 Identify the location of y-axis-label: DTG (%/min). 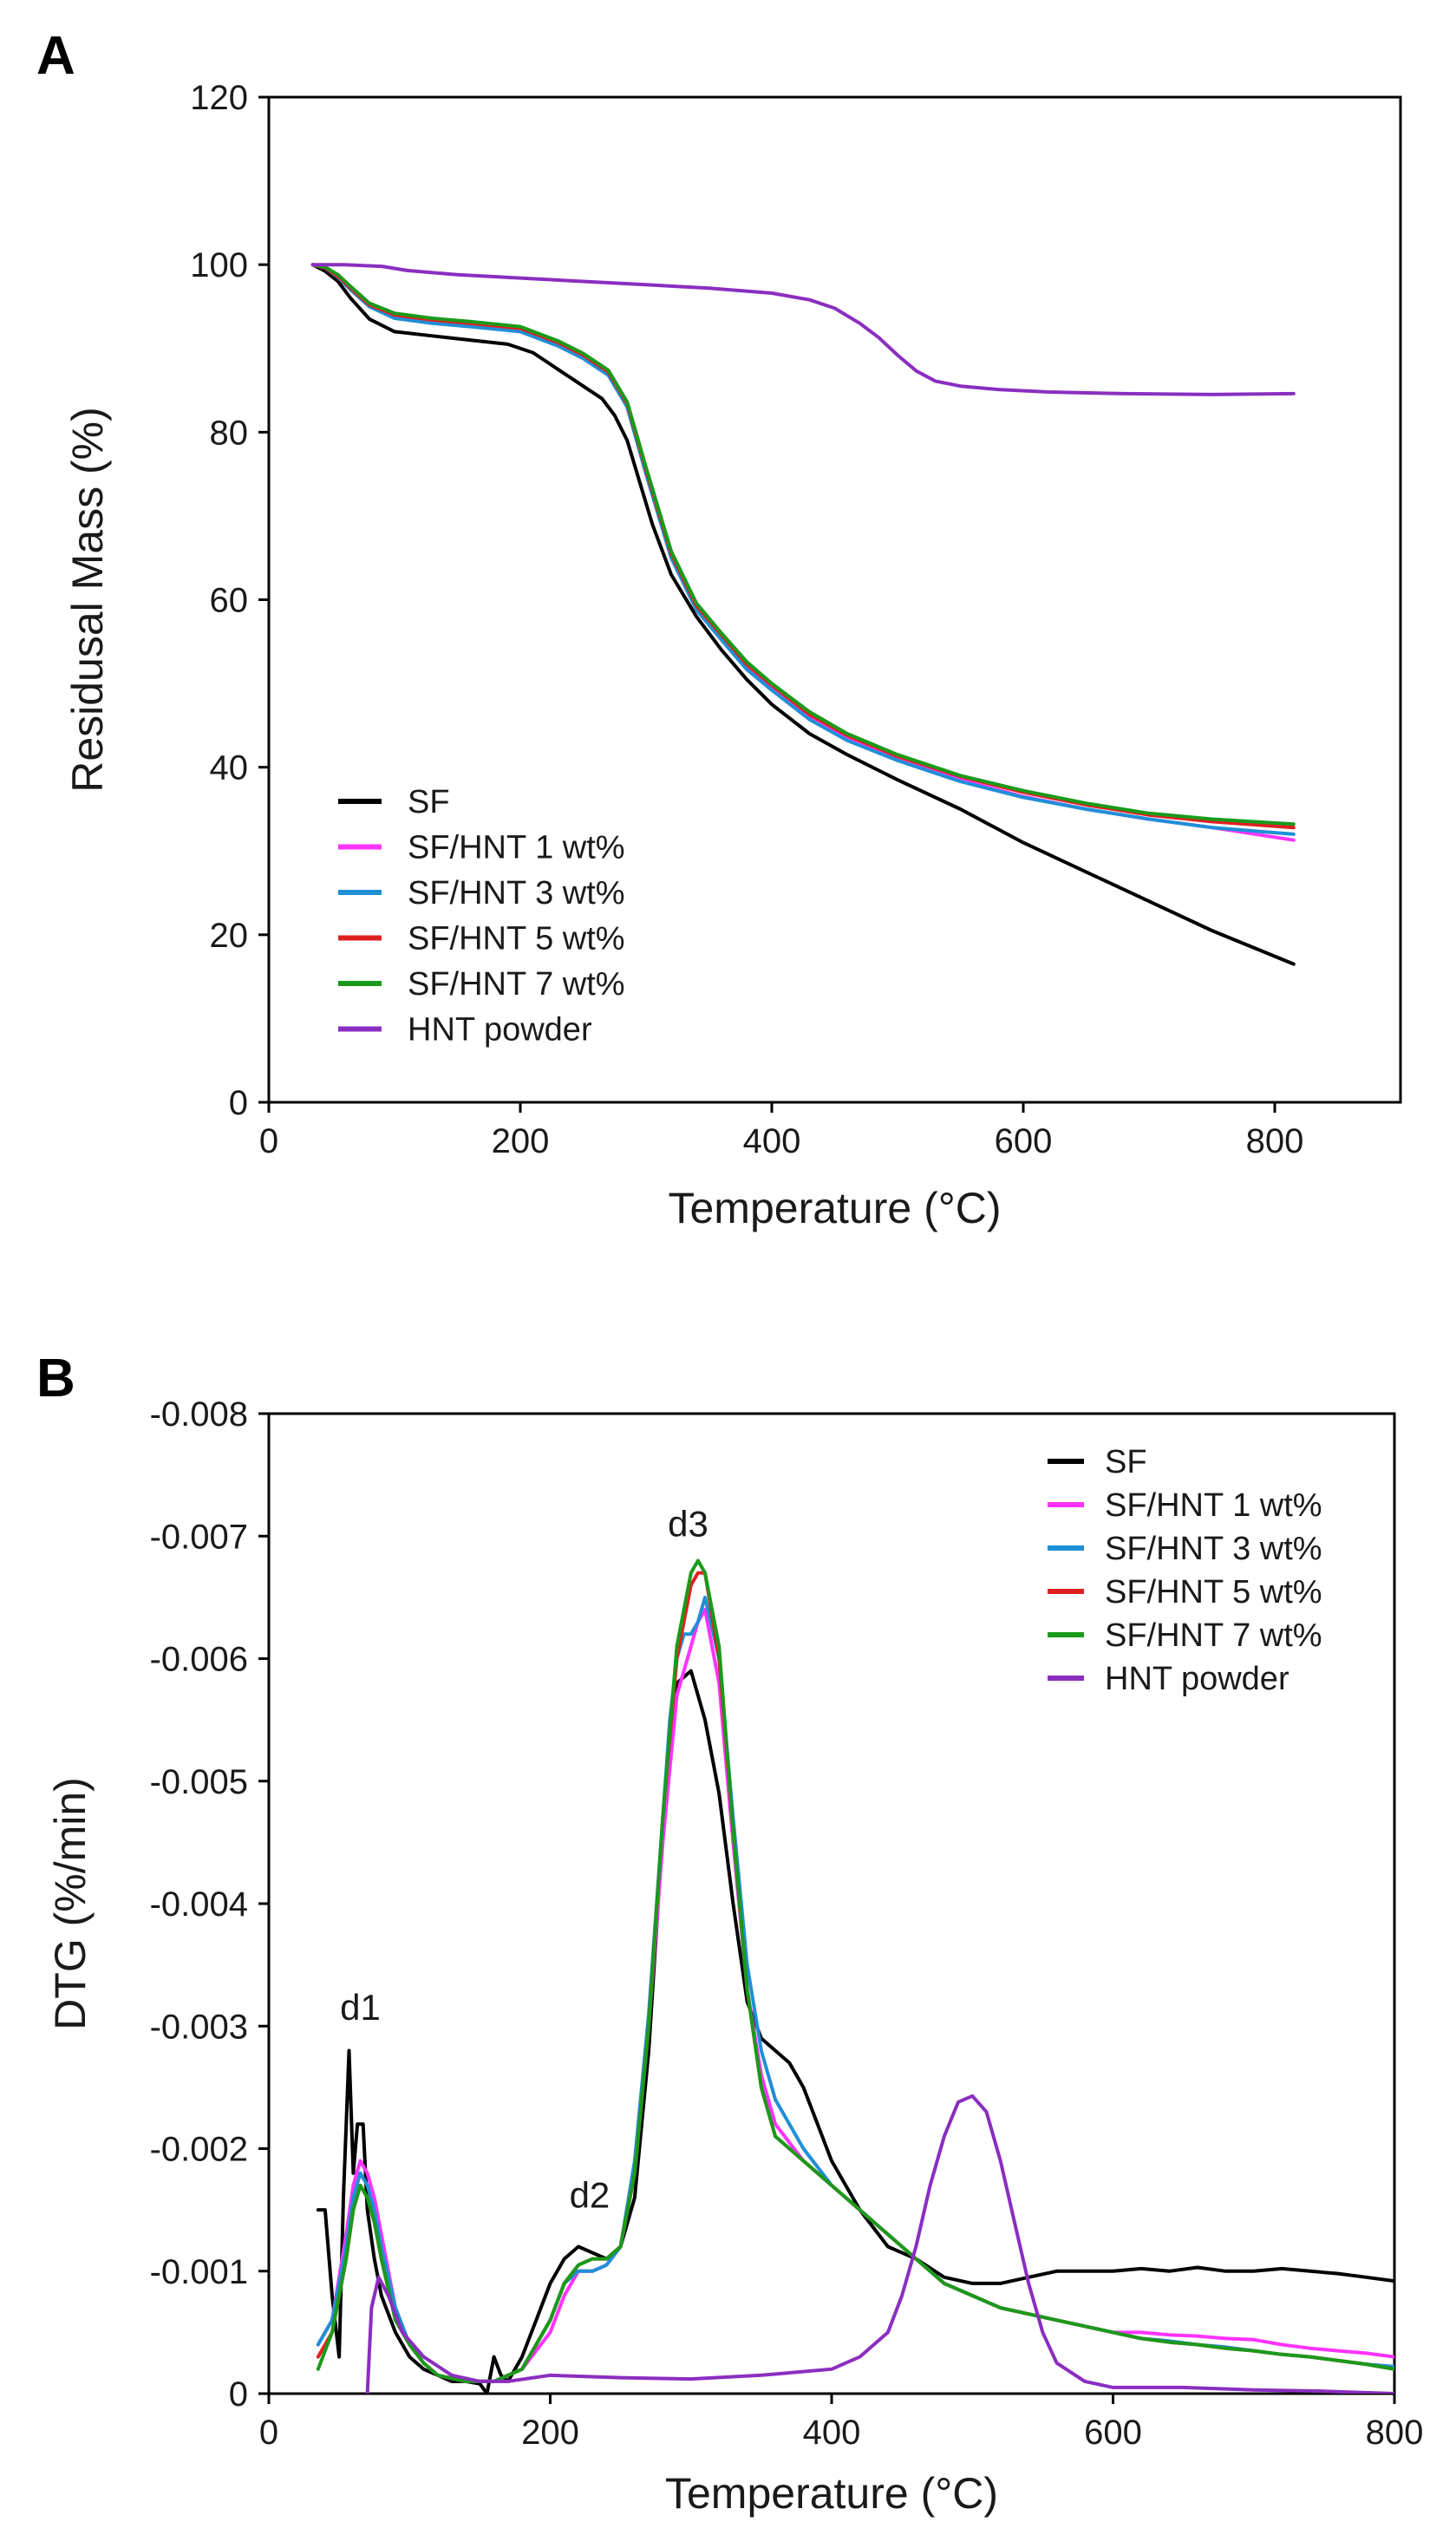
(70, 1904).